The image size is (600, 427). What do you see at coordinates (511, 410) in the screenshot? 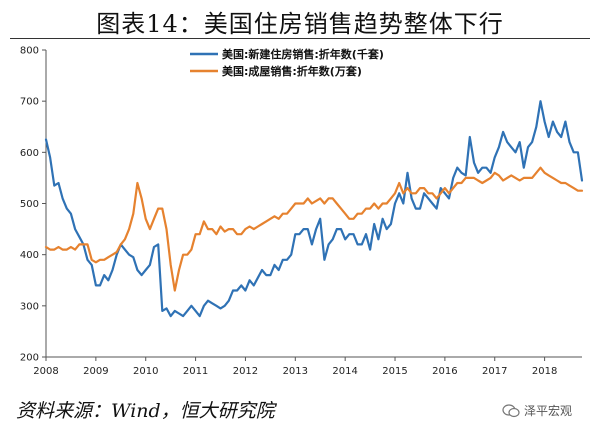
I see `wechat-icon` at bounding box center [511, 410].